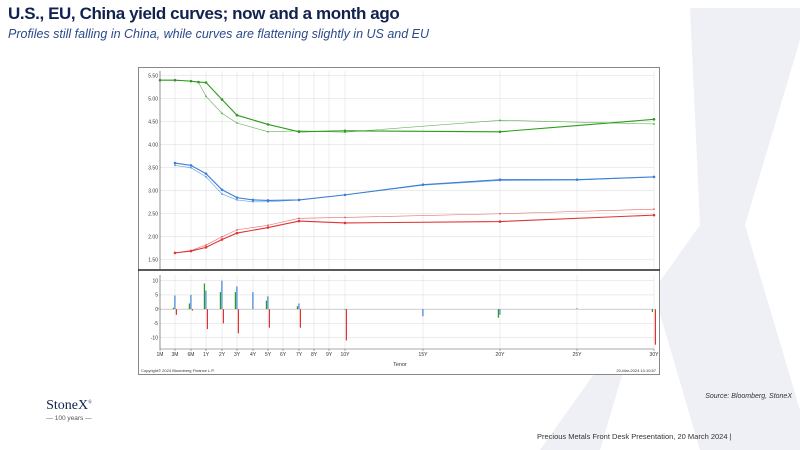 This screenshot has height=450, width=800. I want to click on china-current-curve, so click(414, 234).